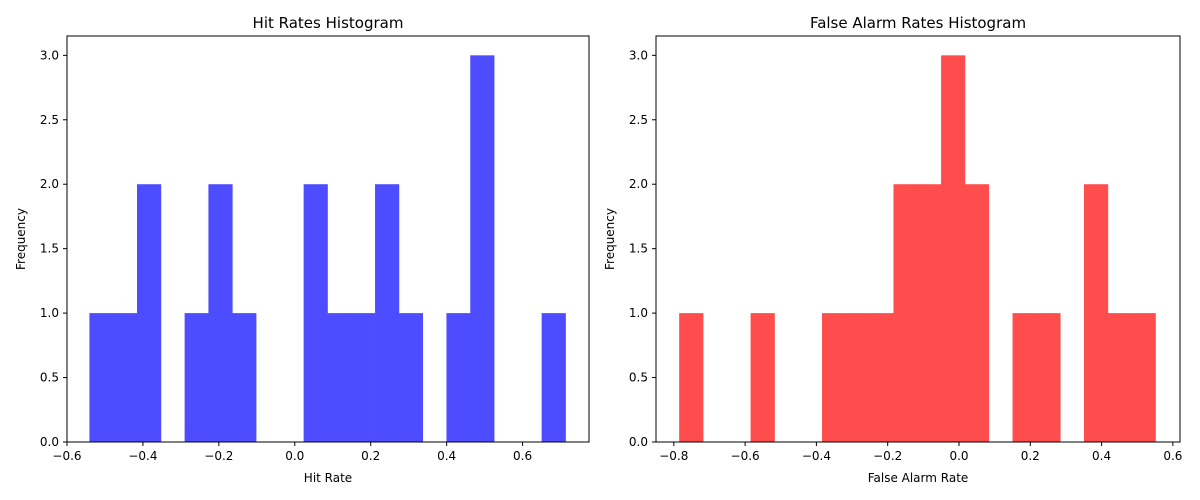 The image size is (1200, 500). I want to click on x-tick-label: −0.8, so click(673, 456).